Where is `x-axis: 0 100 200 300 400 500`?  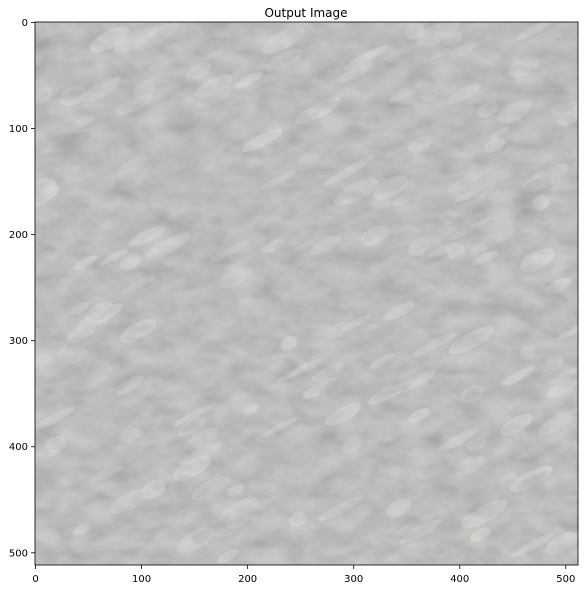
x-axis: 0 100 200 300 400 500 is located at coordinates (303, 575).